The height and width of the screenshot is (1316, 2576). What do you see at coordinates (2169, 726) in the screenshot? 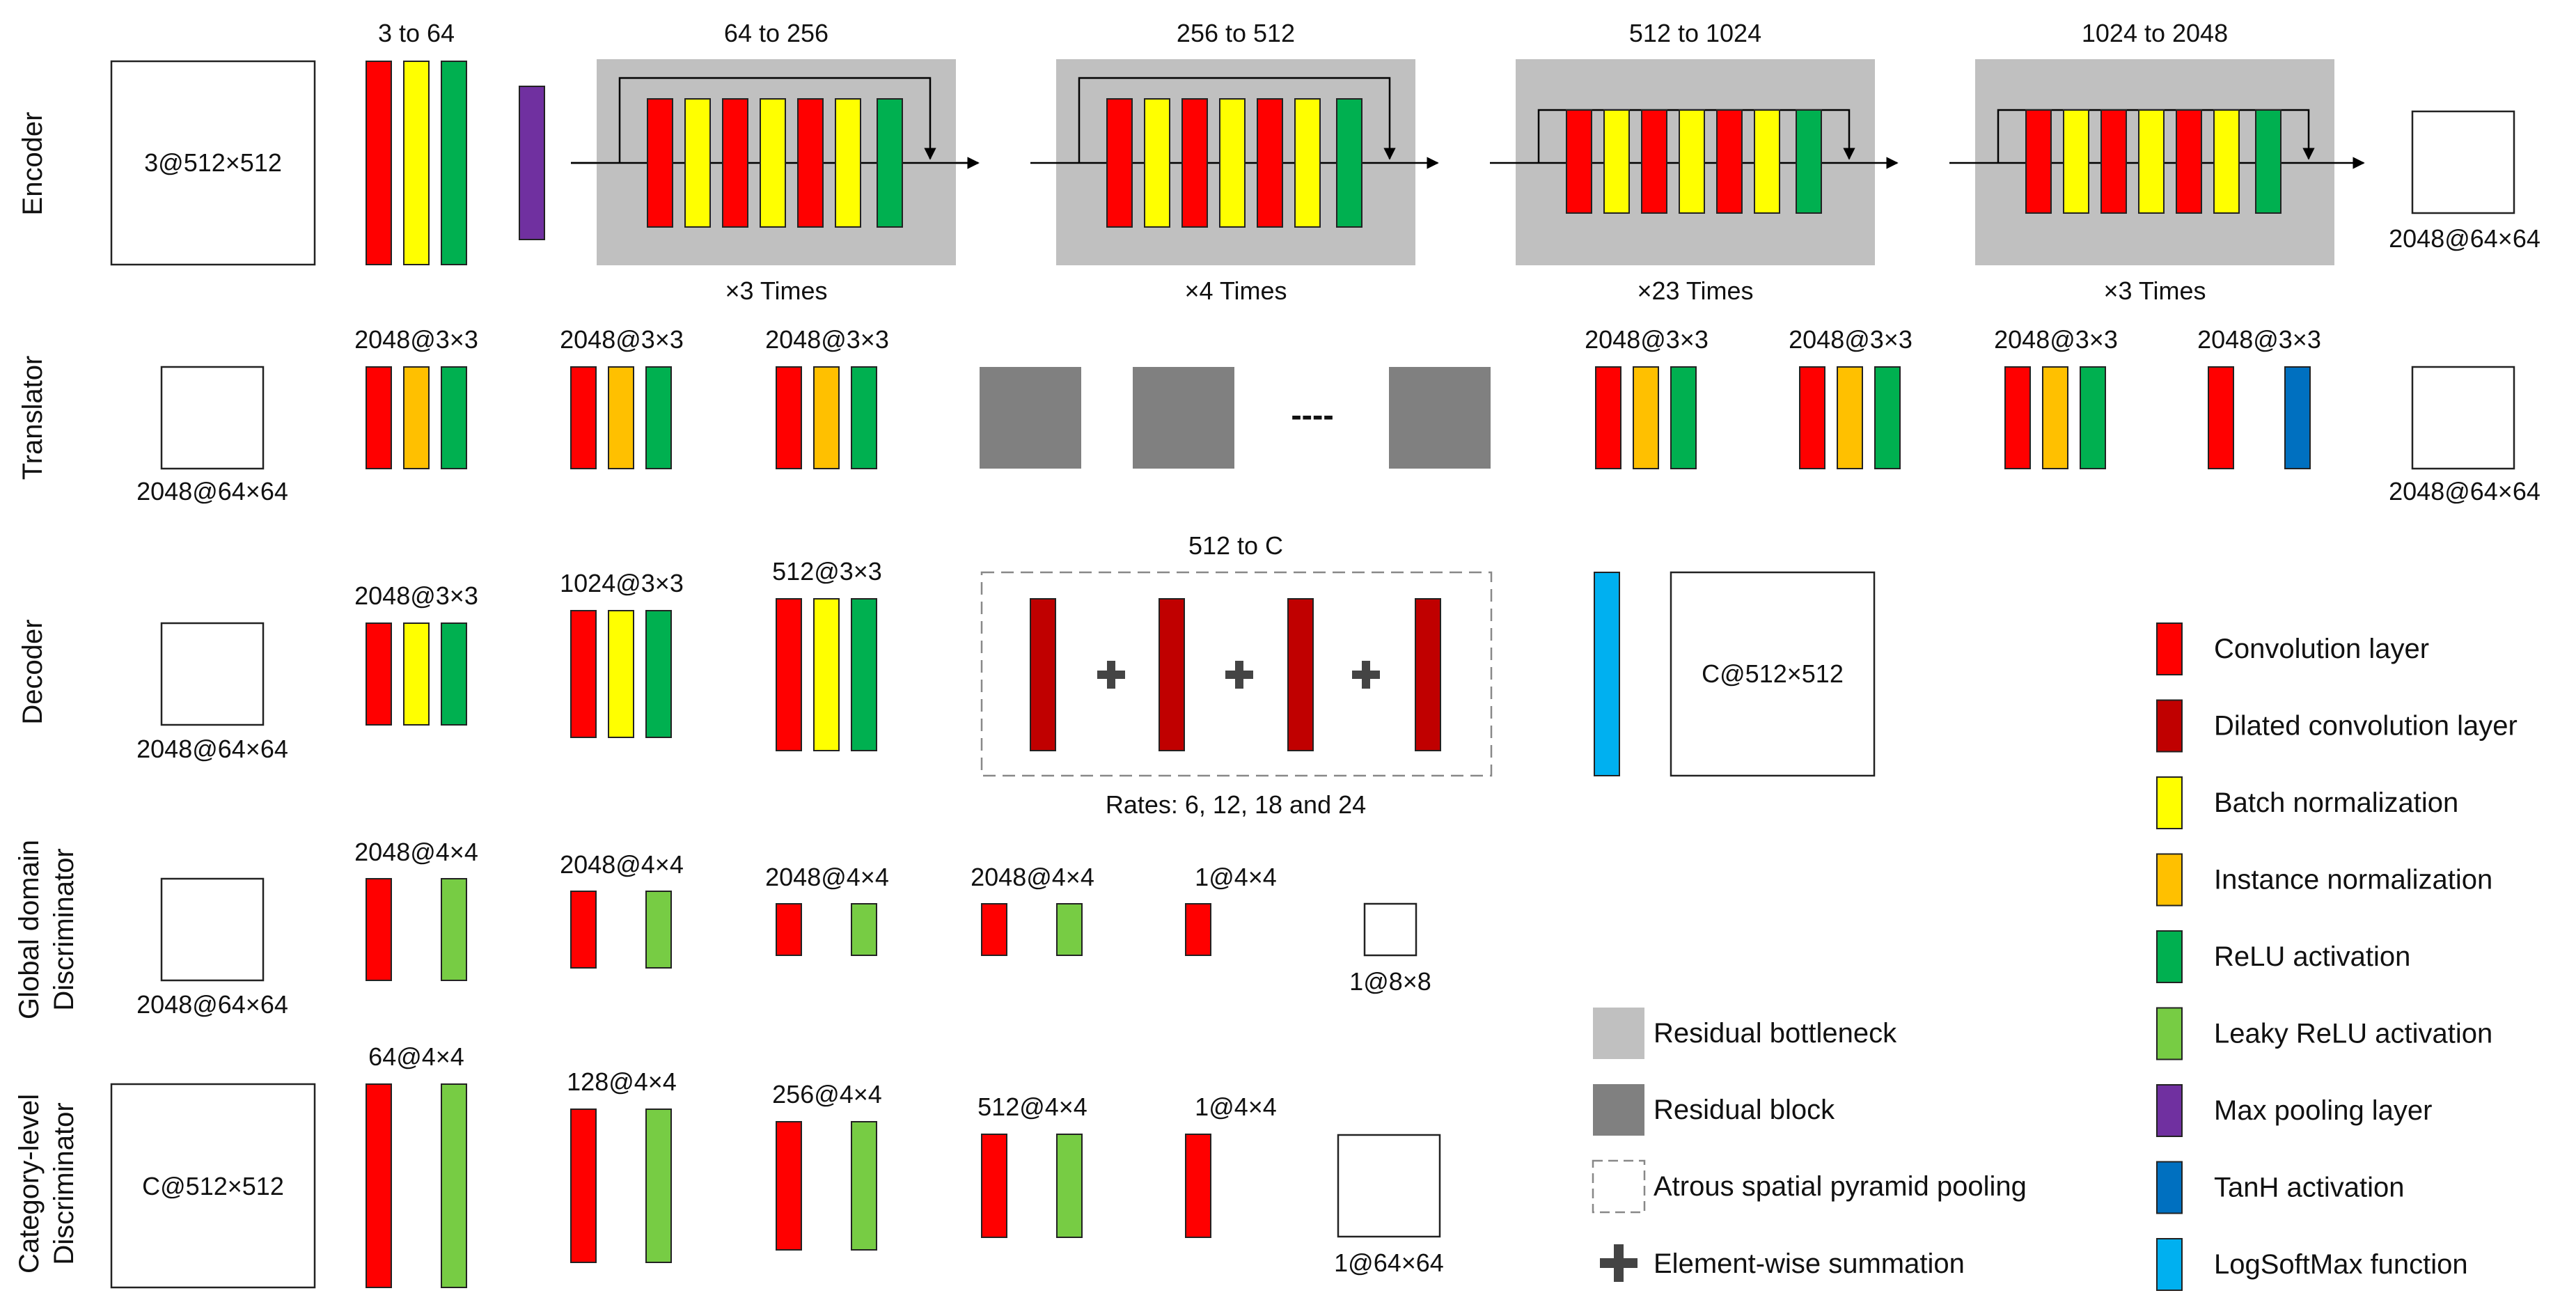
I see `legend-swatch-dilated` at bounding box center [2169, 726].